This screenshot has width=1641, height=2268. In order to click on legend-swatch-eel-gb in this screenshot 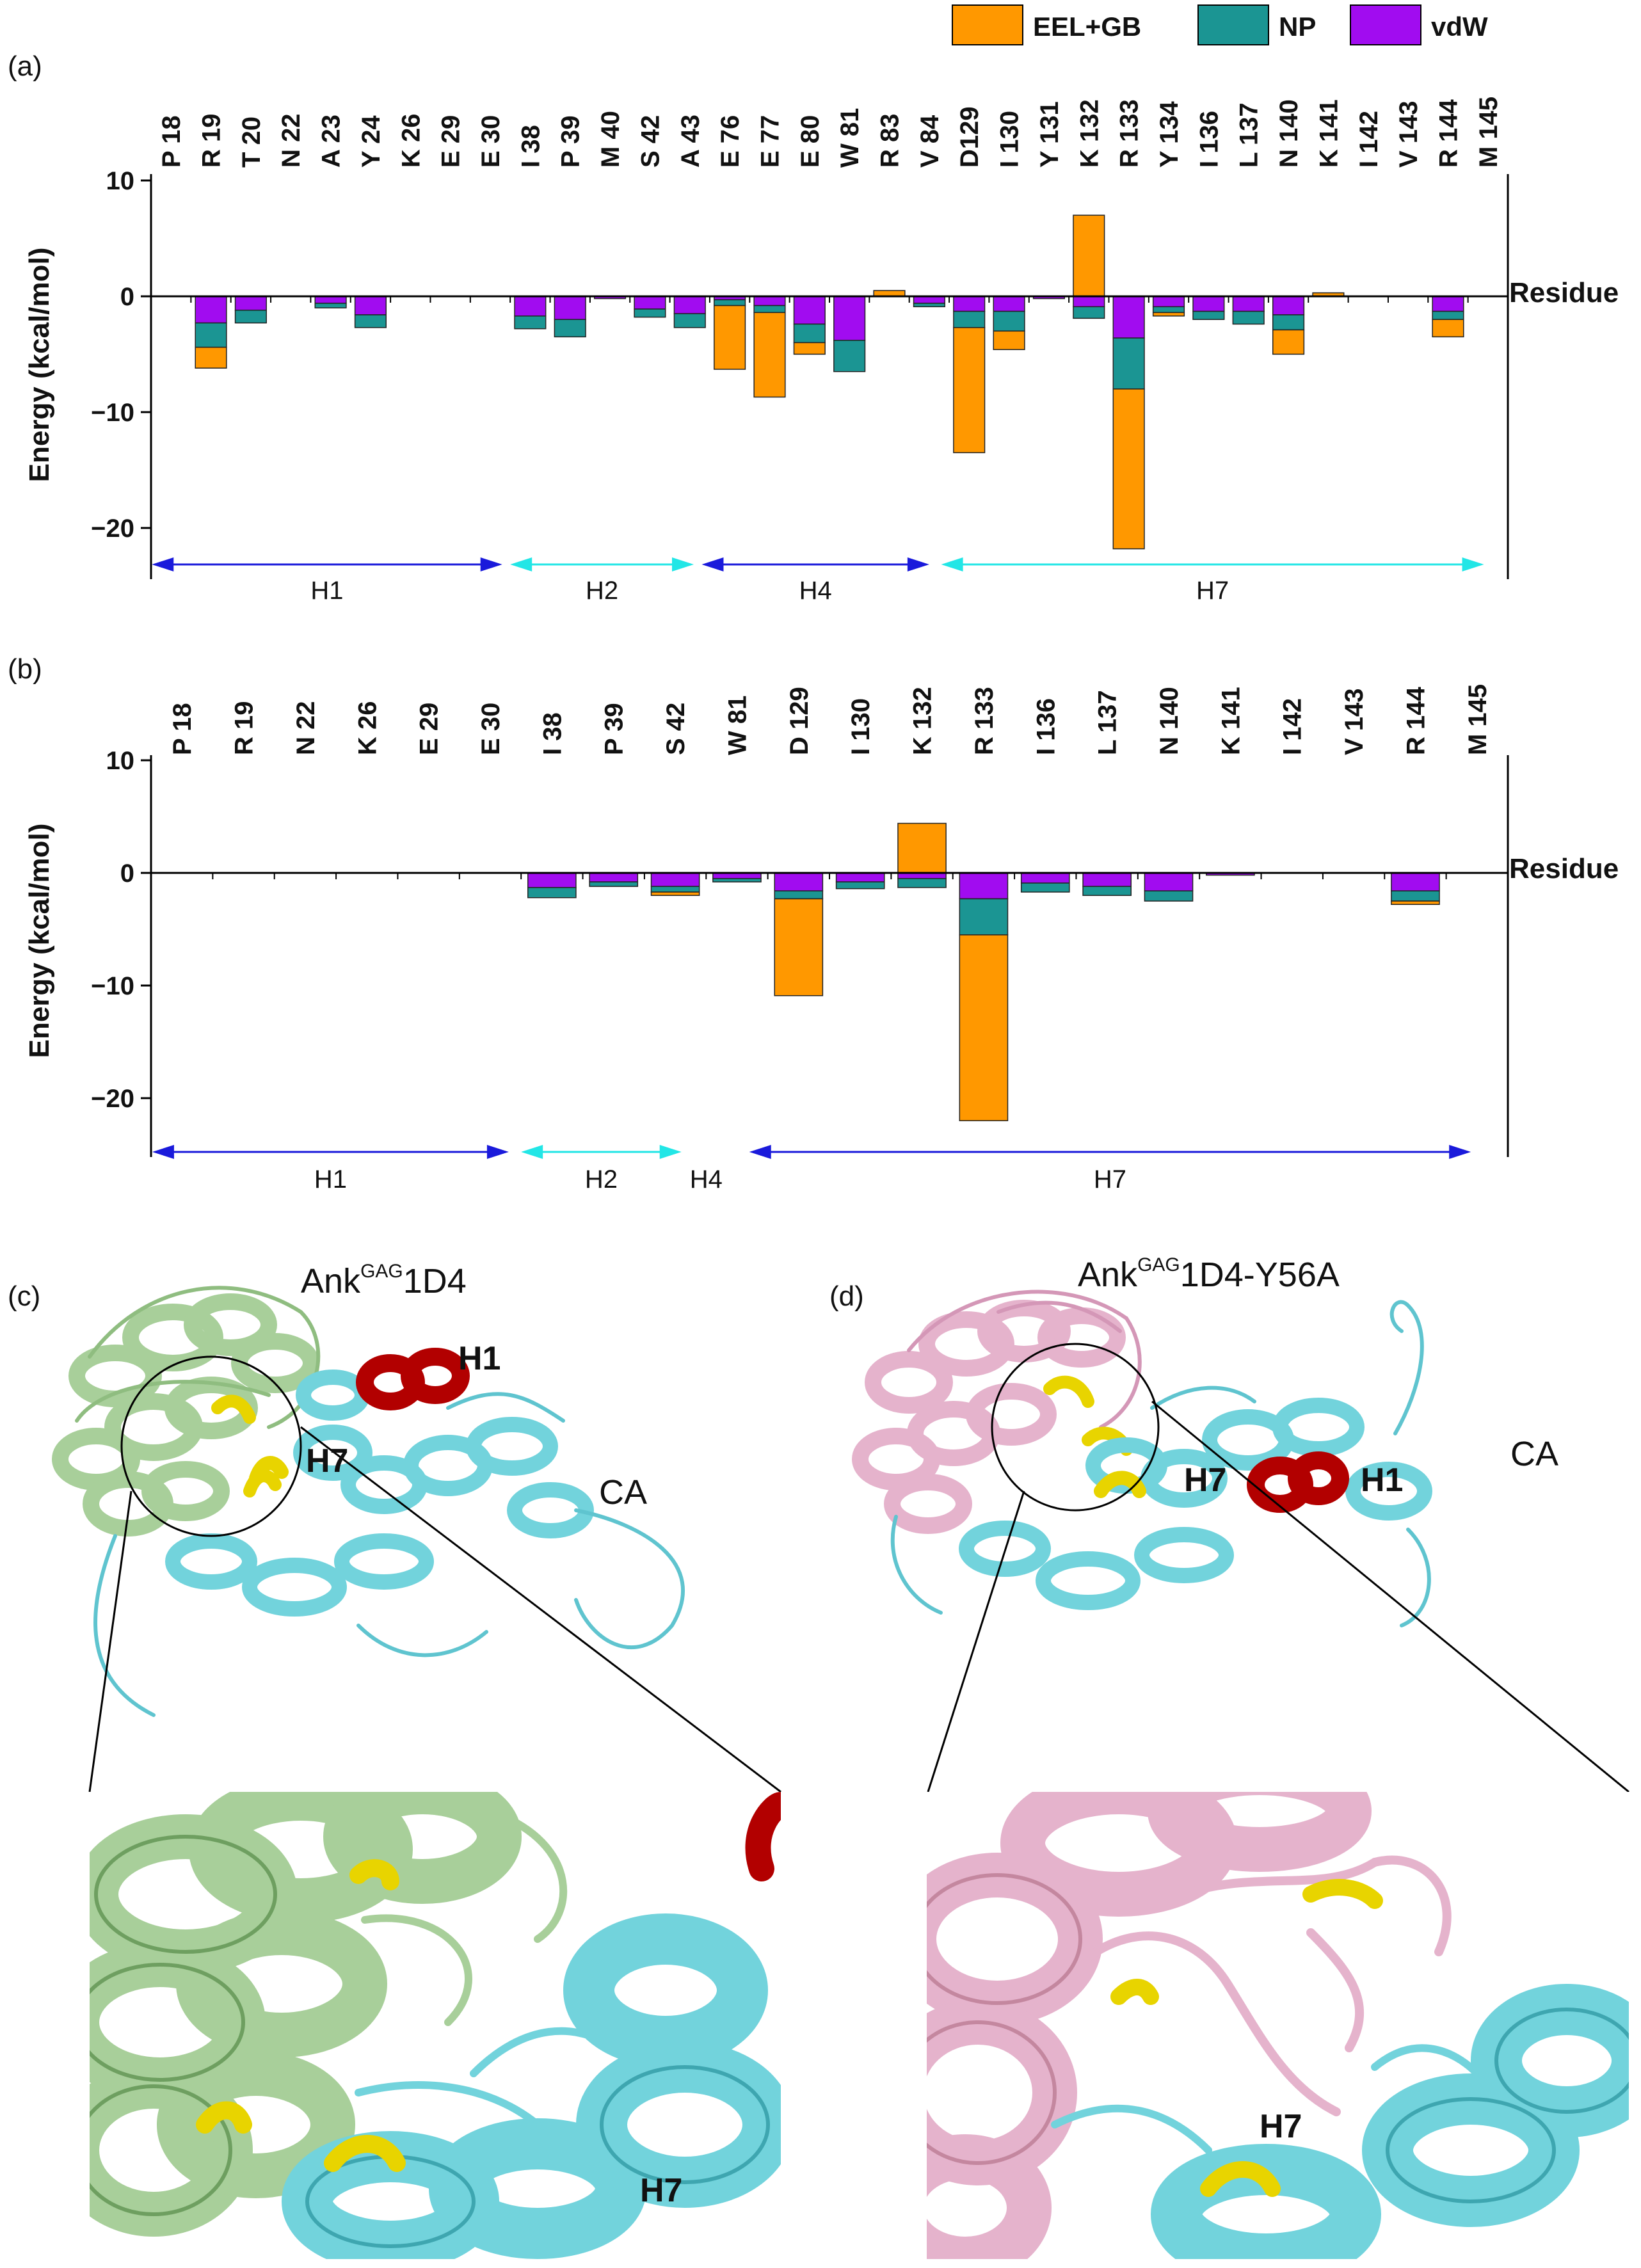, I will do `click(987, 24)`.